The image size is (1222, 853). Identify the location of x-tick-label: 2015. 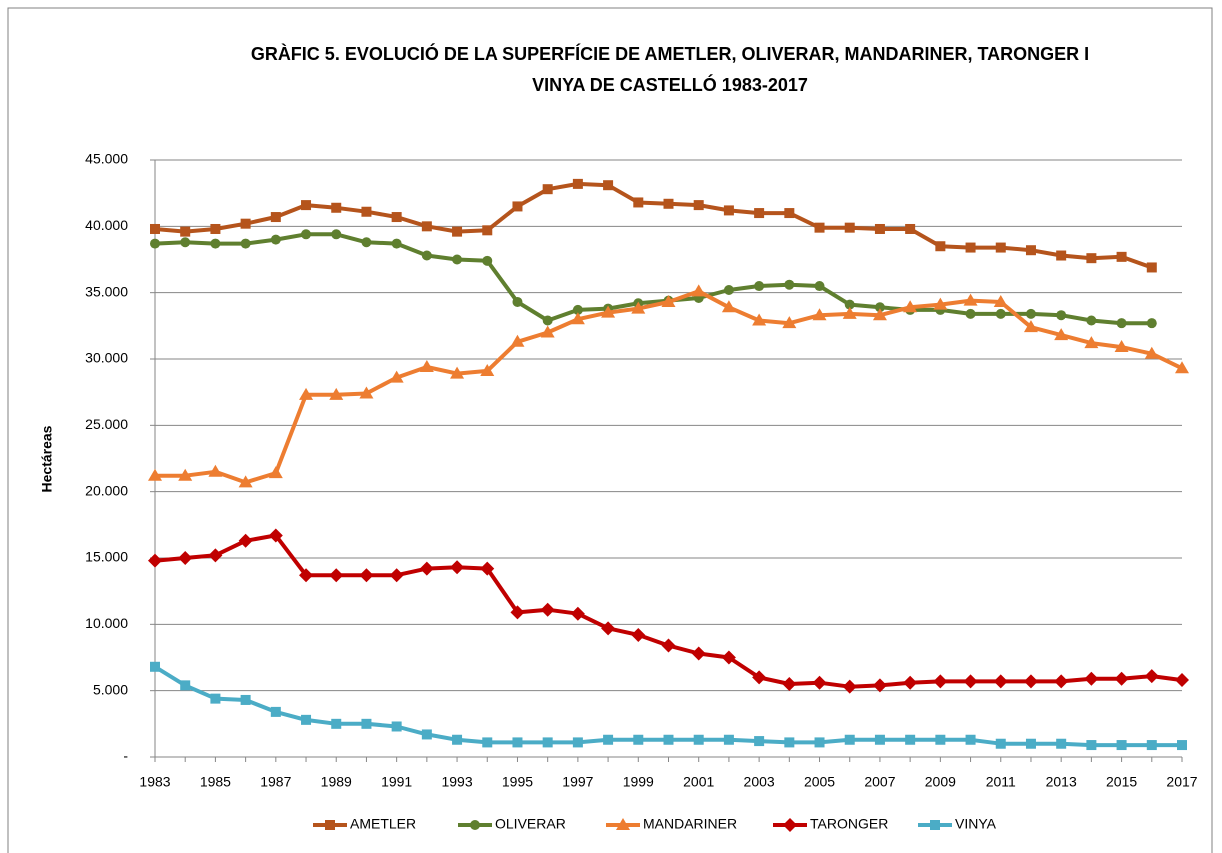
(1121, 782).